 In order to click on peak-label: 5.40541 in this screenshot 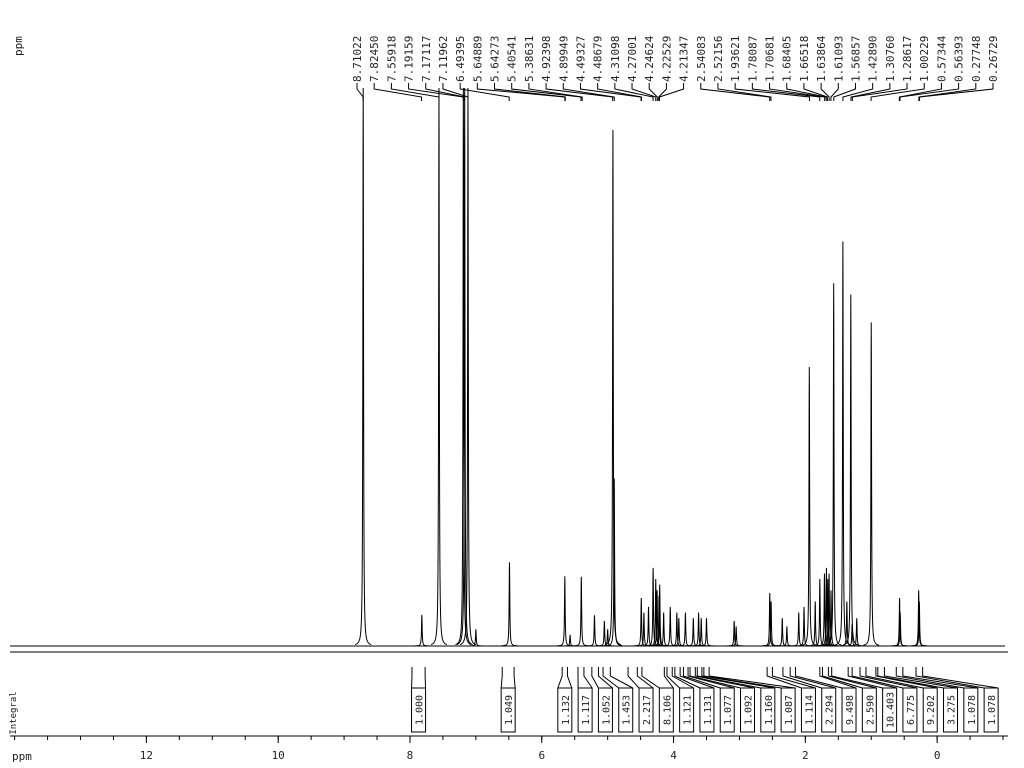, I will do `click(512, 59)`.